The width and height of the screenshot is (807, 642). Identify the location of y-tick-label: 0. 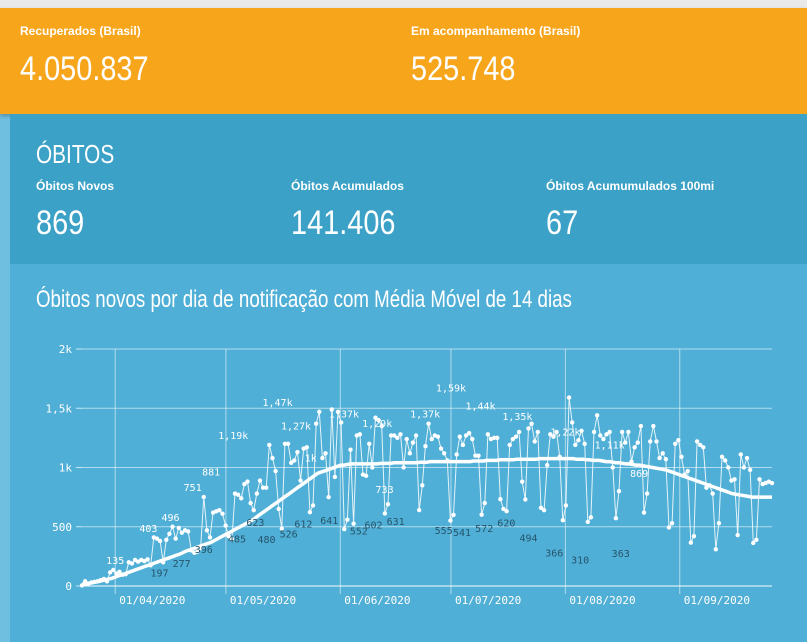
(68, 586).